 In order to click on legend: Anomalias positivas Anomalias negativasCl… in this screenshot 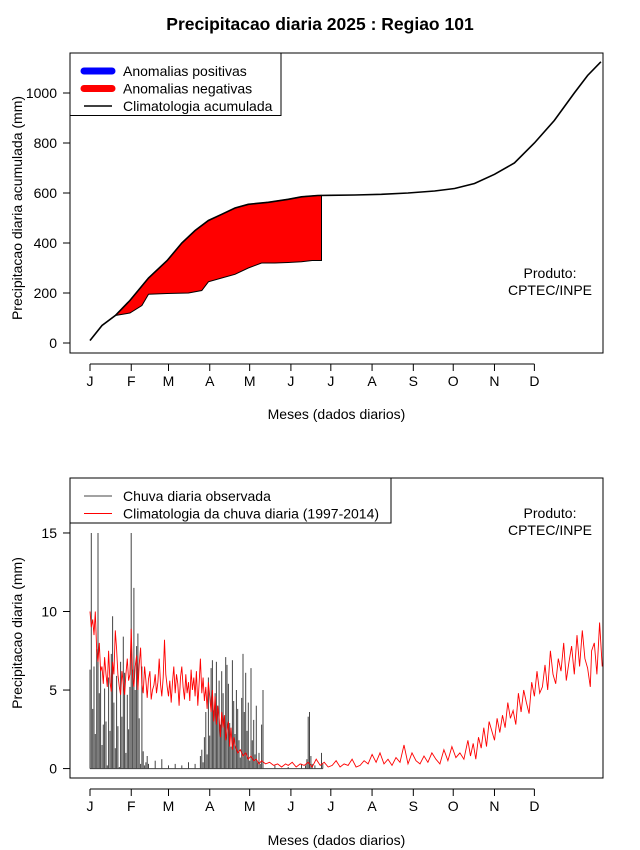, I will do `click(175, 84)`.